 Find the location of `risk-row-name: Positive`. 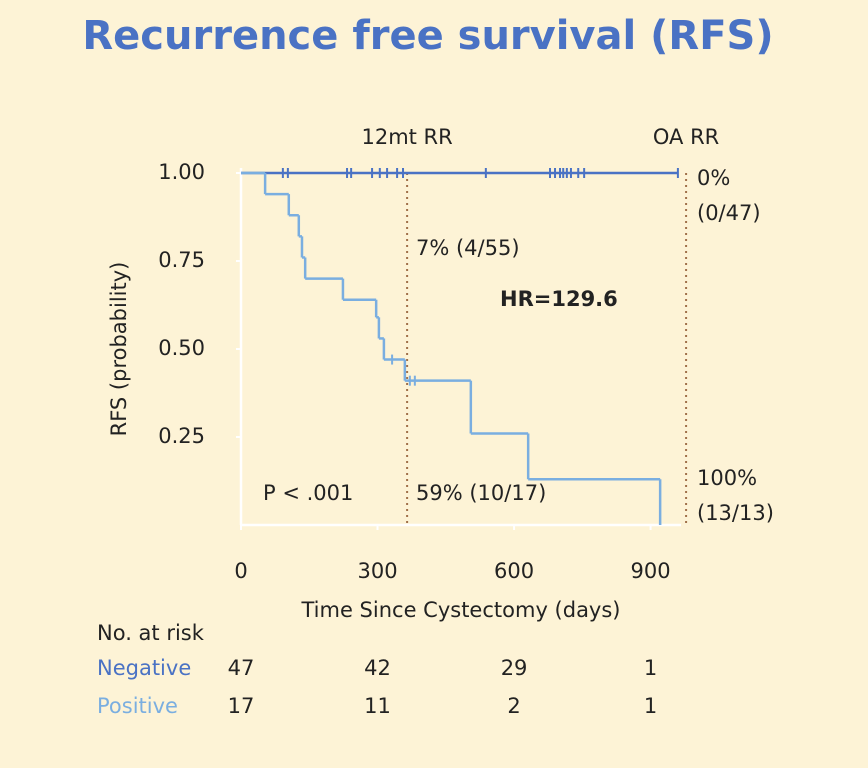

risk-row-name: Positive is located at coordinates (137, 706).